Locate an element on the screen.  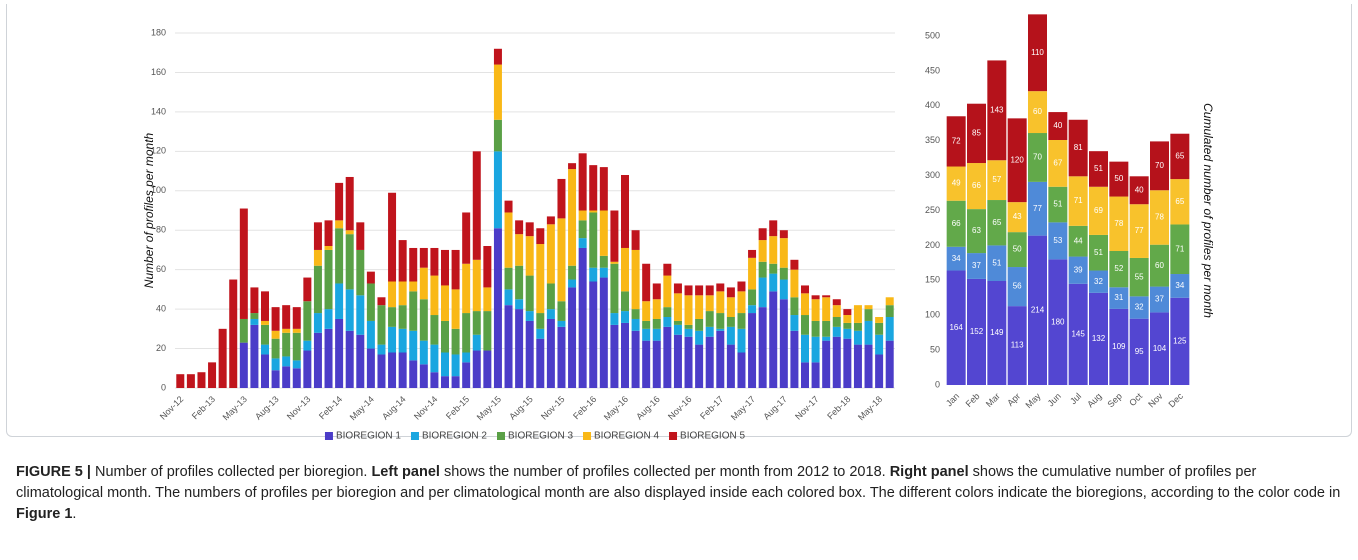
value-label: 78 is located at coordinates (1118, 223).